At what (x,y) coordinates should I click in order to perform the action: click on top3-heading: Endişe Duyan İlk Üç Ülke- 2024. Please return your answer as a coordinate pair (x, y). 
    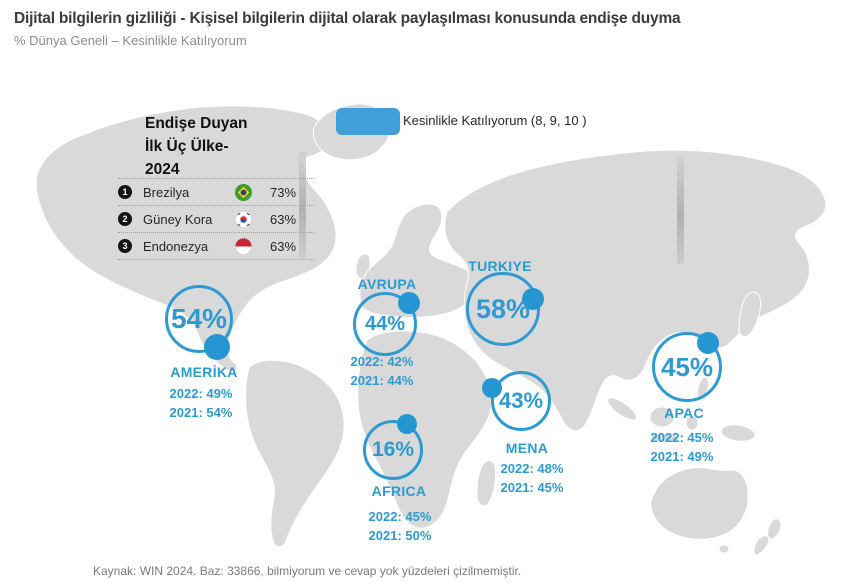
    Looking at the image, I should click on (215, 146).